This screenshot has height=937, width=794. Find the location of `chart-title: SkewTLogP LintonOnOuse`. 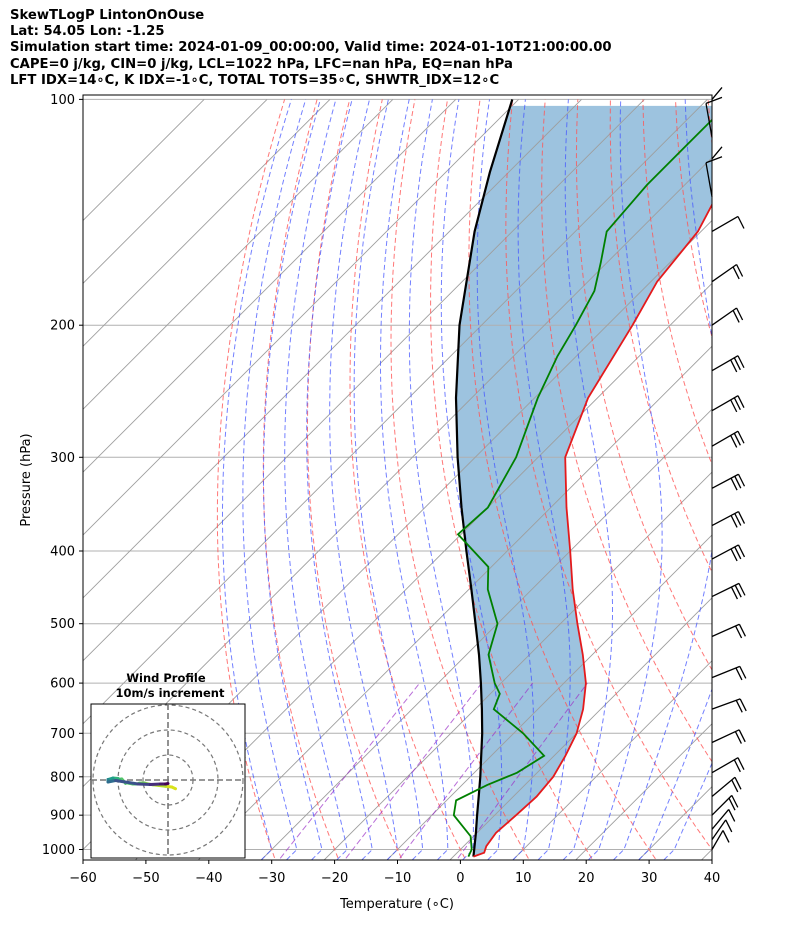

chart-title: SkewTLogP LintonOnOuse is located at coordinates (107, 15).